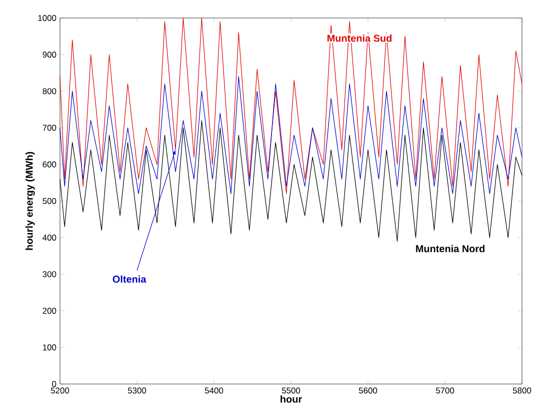 The image size is (536, 418). What do you see at coordinates (137, 391) in the screenshot?
I see `x-tick-label: 5300` at bounding box center [137, 391].